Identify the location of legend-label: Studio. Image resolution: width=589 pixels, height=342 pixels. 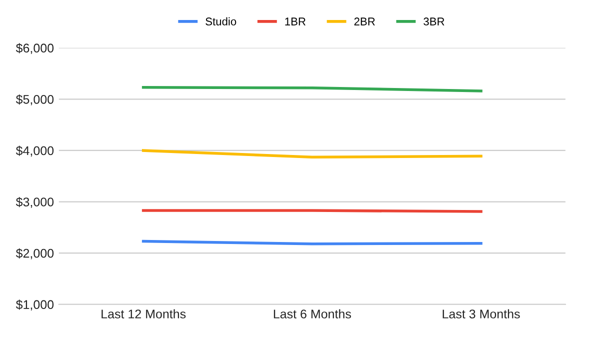
(221, 21).